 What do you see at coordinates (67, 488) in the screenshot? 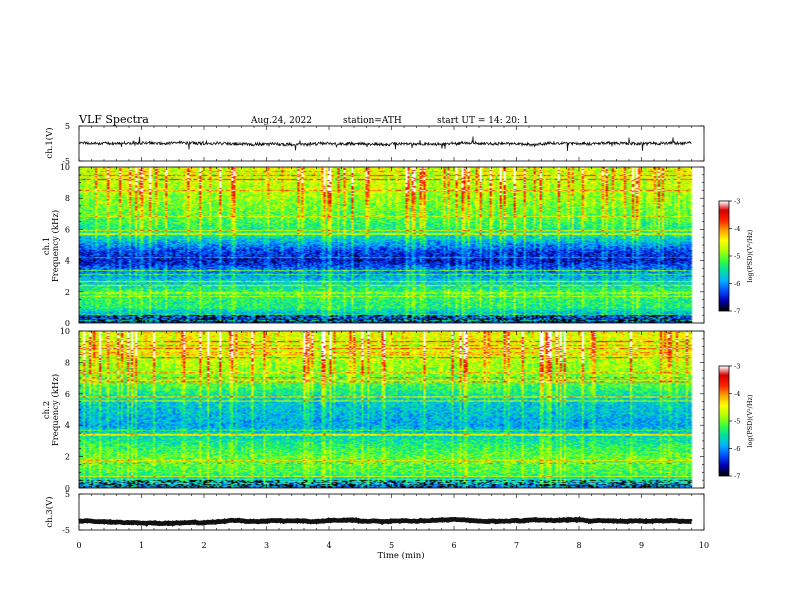
I see `ch2-freq-tick-label: 0` at bounding box center [67, 488].